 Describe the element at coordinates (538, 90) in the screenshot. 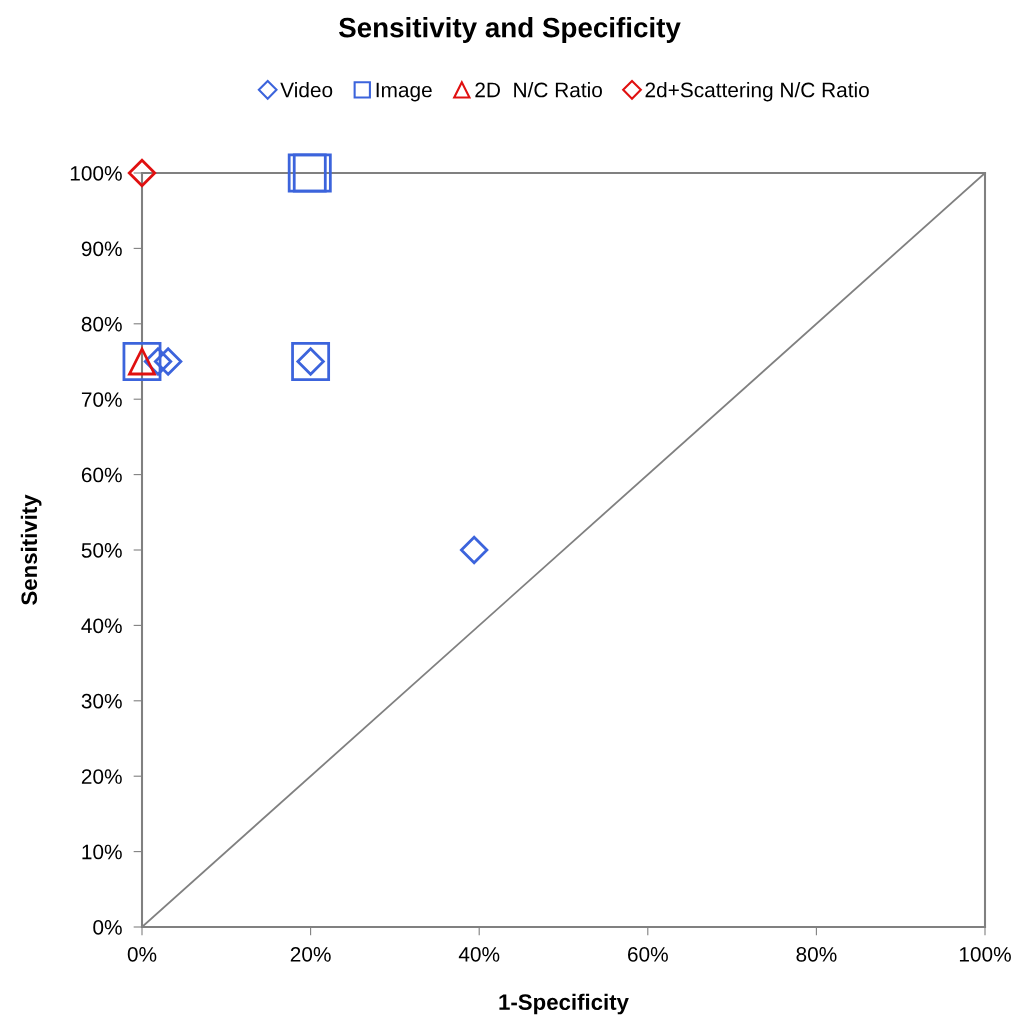

I see `legend-label: 2D N/C Ratio` at that location.